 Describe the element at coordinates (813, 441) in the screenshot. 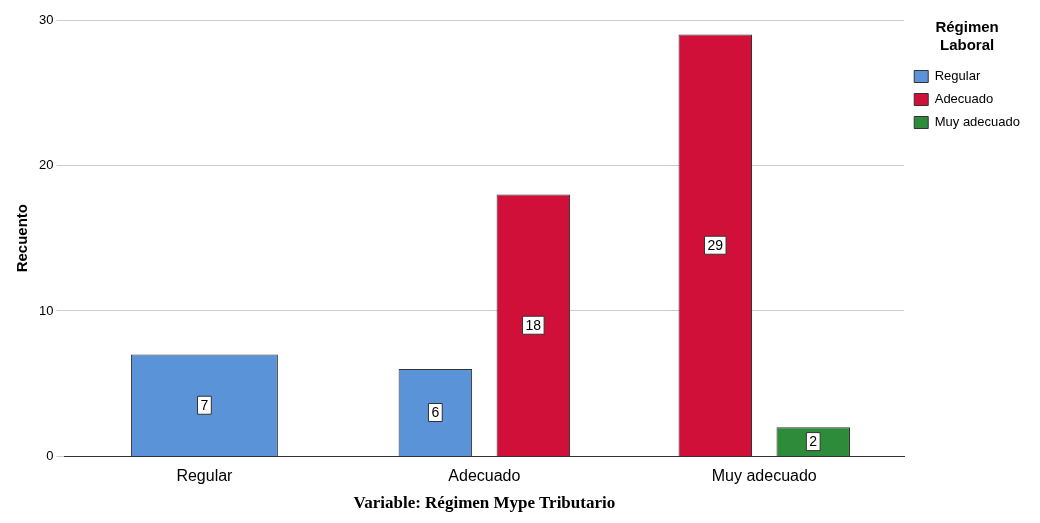

I see `data-label: 2` at that location.